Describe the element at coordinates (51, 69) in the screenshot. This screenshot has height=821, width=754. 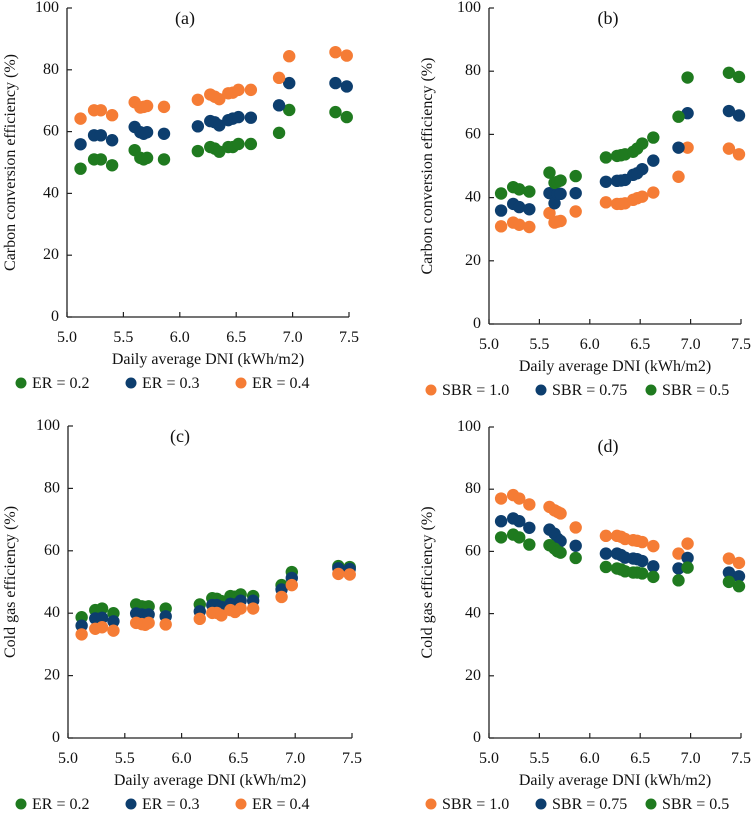
I see `y-tick-label: 80` at that location.